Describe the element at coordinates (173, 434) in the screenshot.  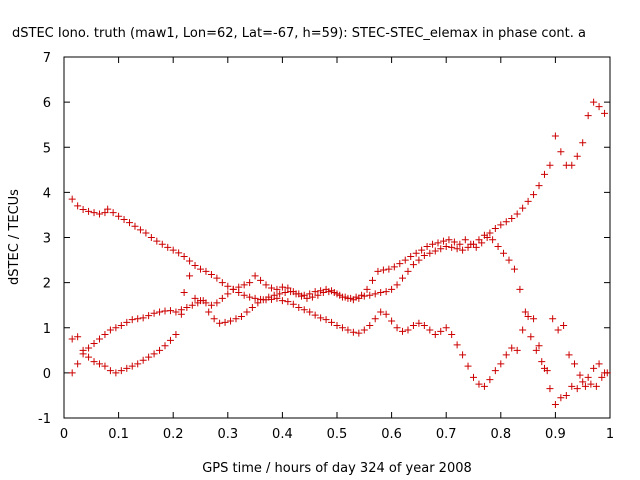
I see `x-tick-label: 0.2` at that location.